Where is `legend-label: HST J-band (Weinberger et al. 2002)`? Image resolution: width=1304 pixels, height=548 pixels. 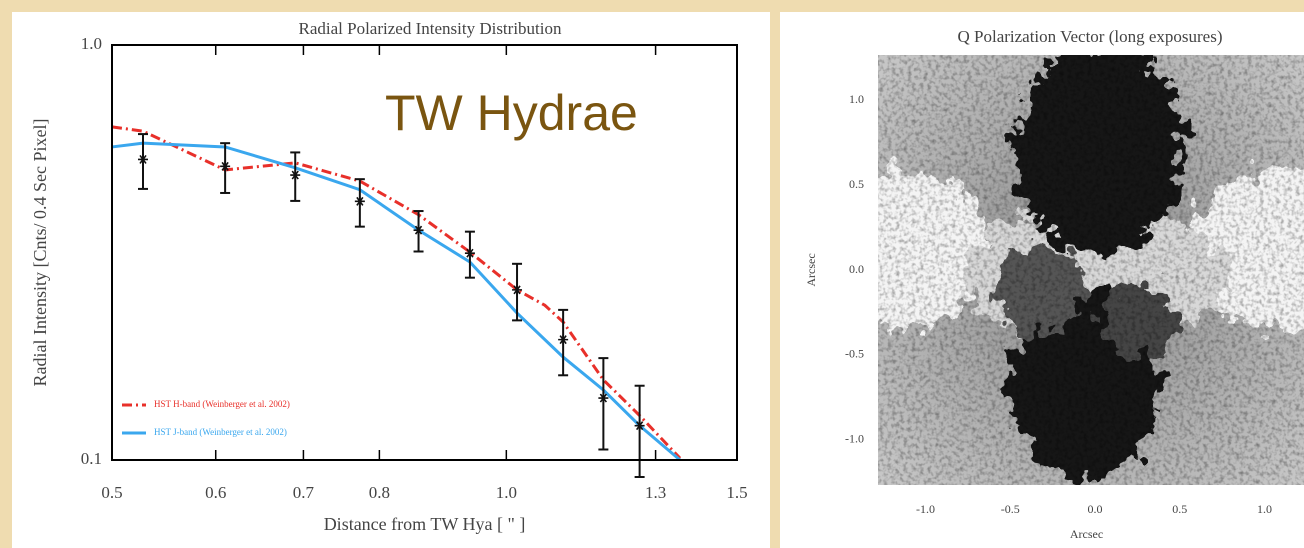 legend-label: HST J-band (Weinberger et al. 2002) is located at coordinates (220, 432).